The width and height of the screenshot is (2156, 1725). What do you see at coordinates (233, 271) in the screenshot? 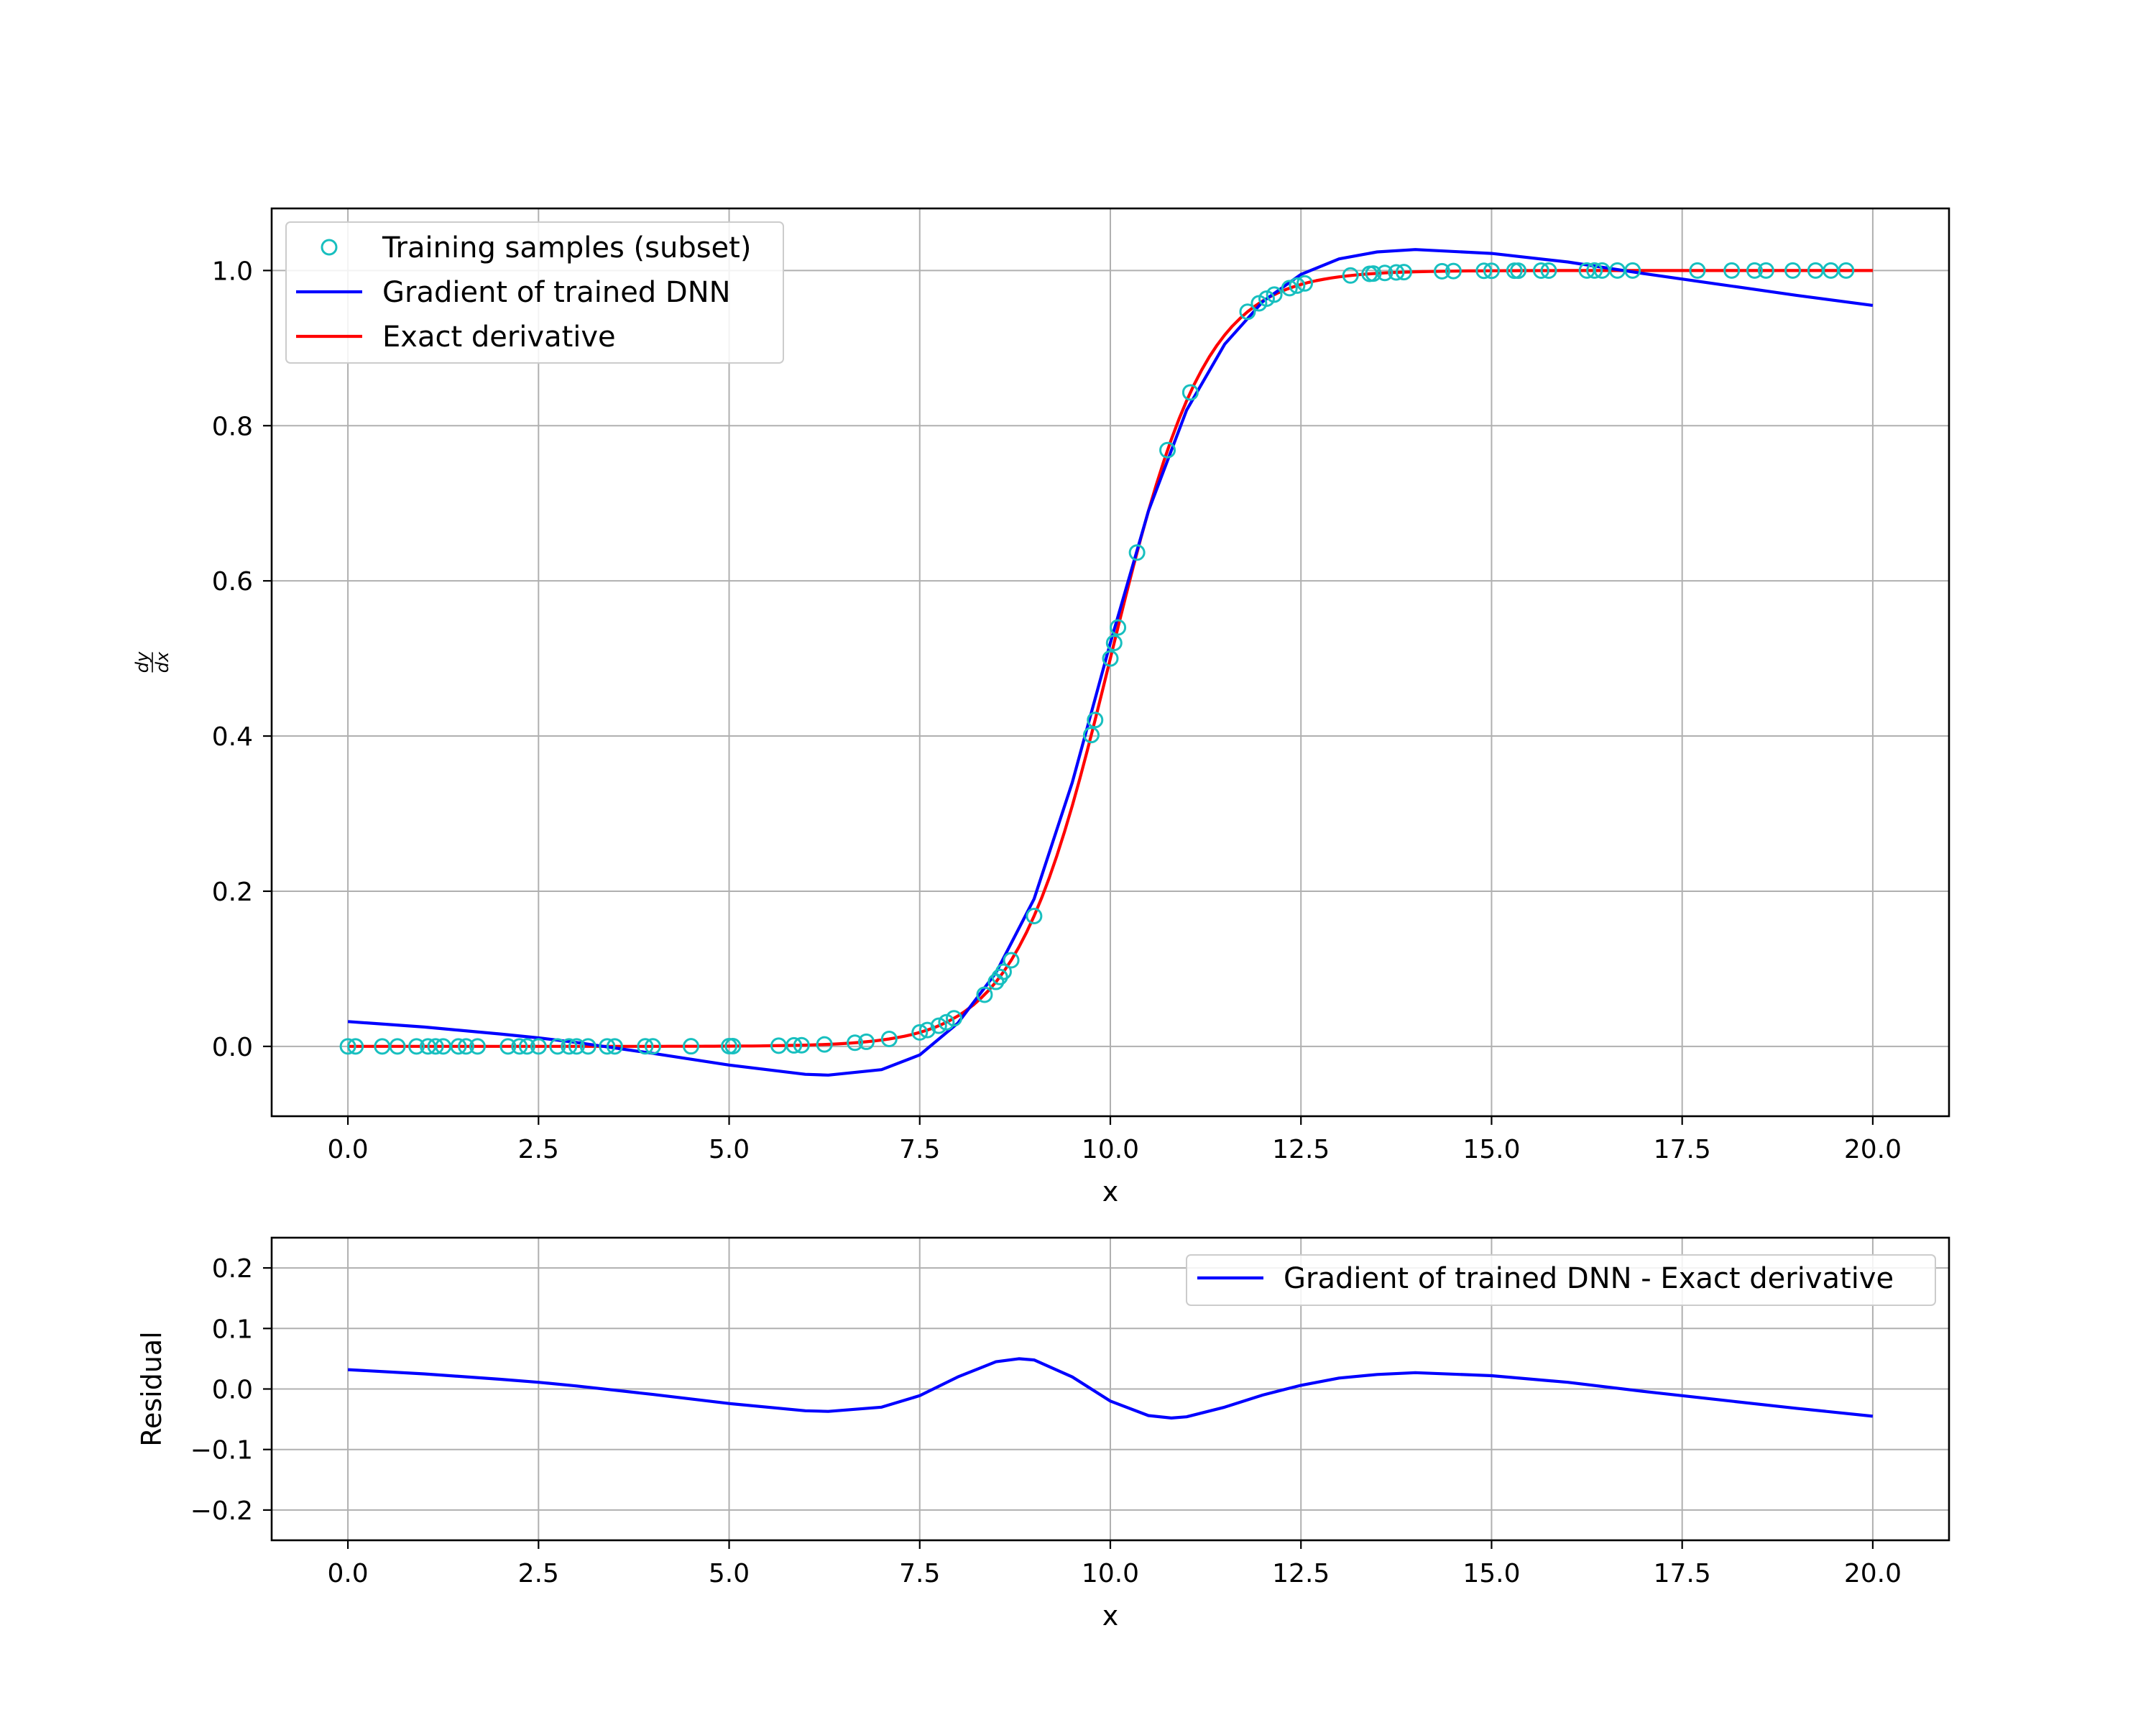
I see `y-tick-label: 1.0` at bounding box center [233, 271].